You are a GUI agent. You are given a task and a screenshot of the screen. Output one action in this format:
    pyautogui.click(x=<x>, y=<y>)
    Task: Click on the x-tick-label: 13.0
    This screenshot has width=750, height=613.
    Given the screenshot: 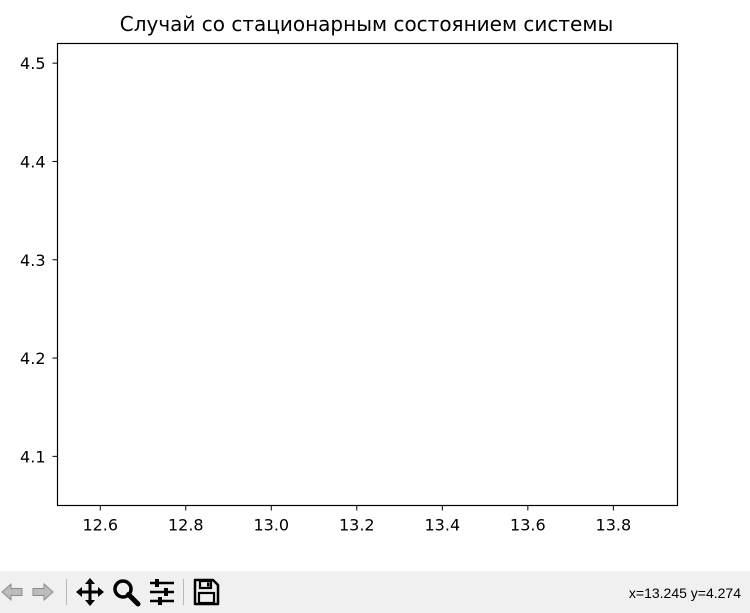 What is the action you would take?
    pyautogui.click(x=271, y=525)
    